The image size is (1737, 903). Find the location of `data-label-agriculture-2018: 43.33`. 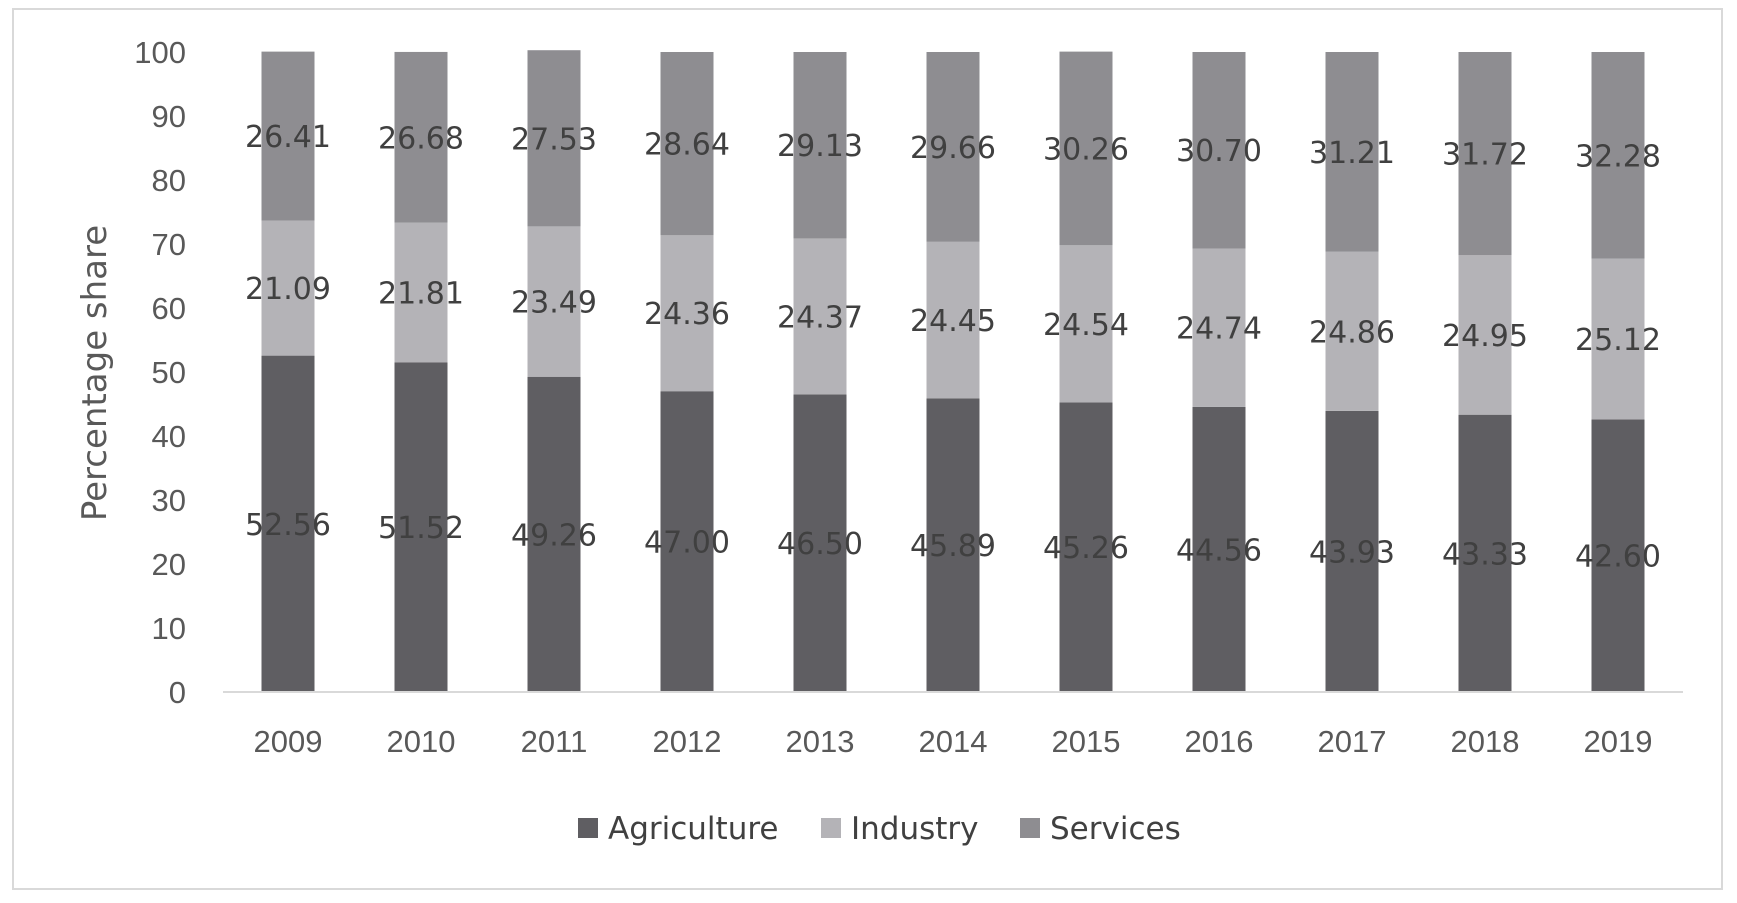

data-label-agriculture-2018: 43.33 is located at coordinates (1485, 554).